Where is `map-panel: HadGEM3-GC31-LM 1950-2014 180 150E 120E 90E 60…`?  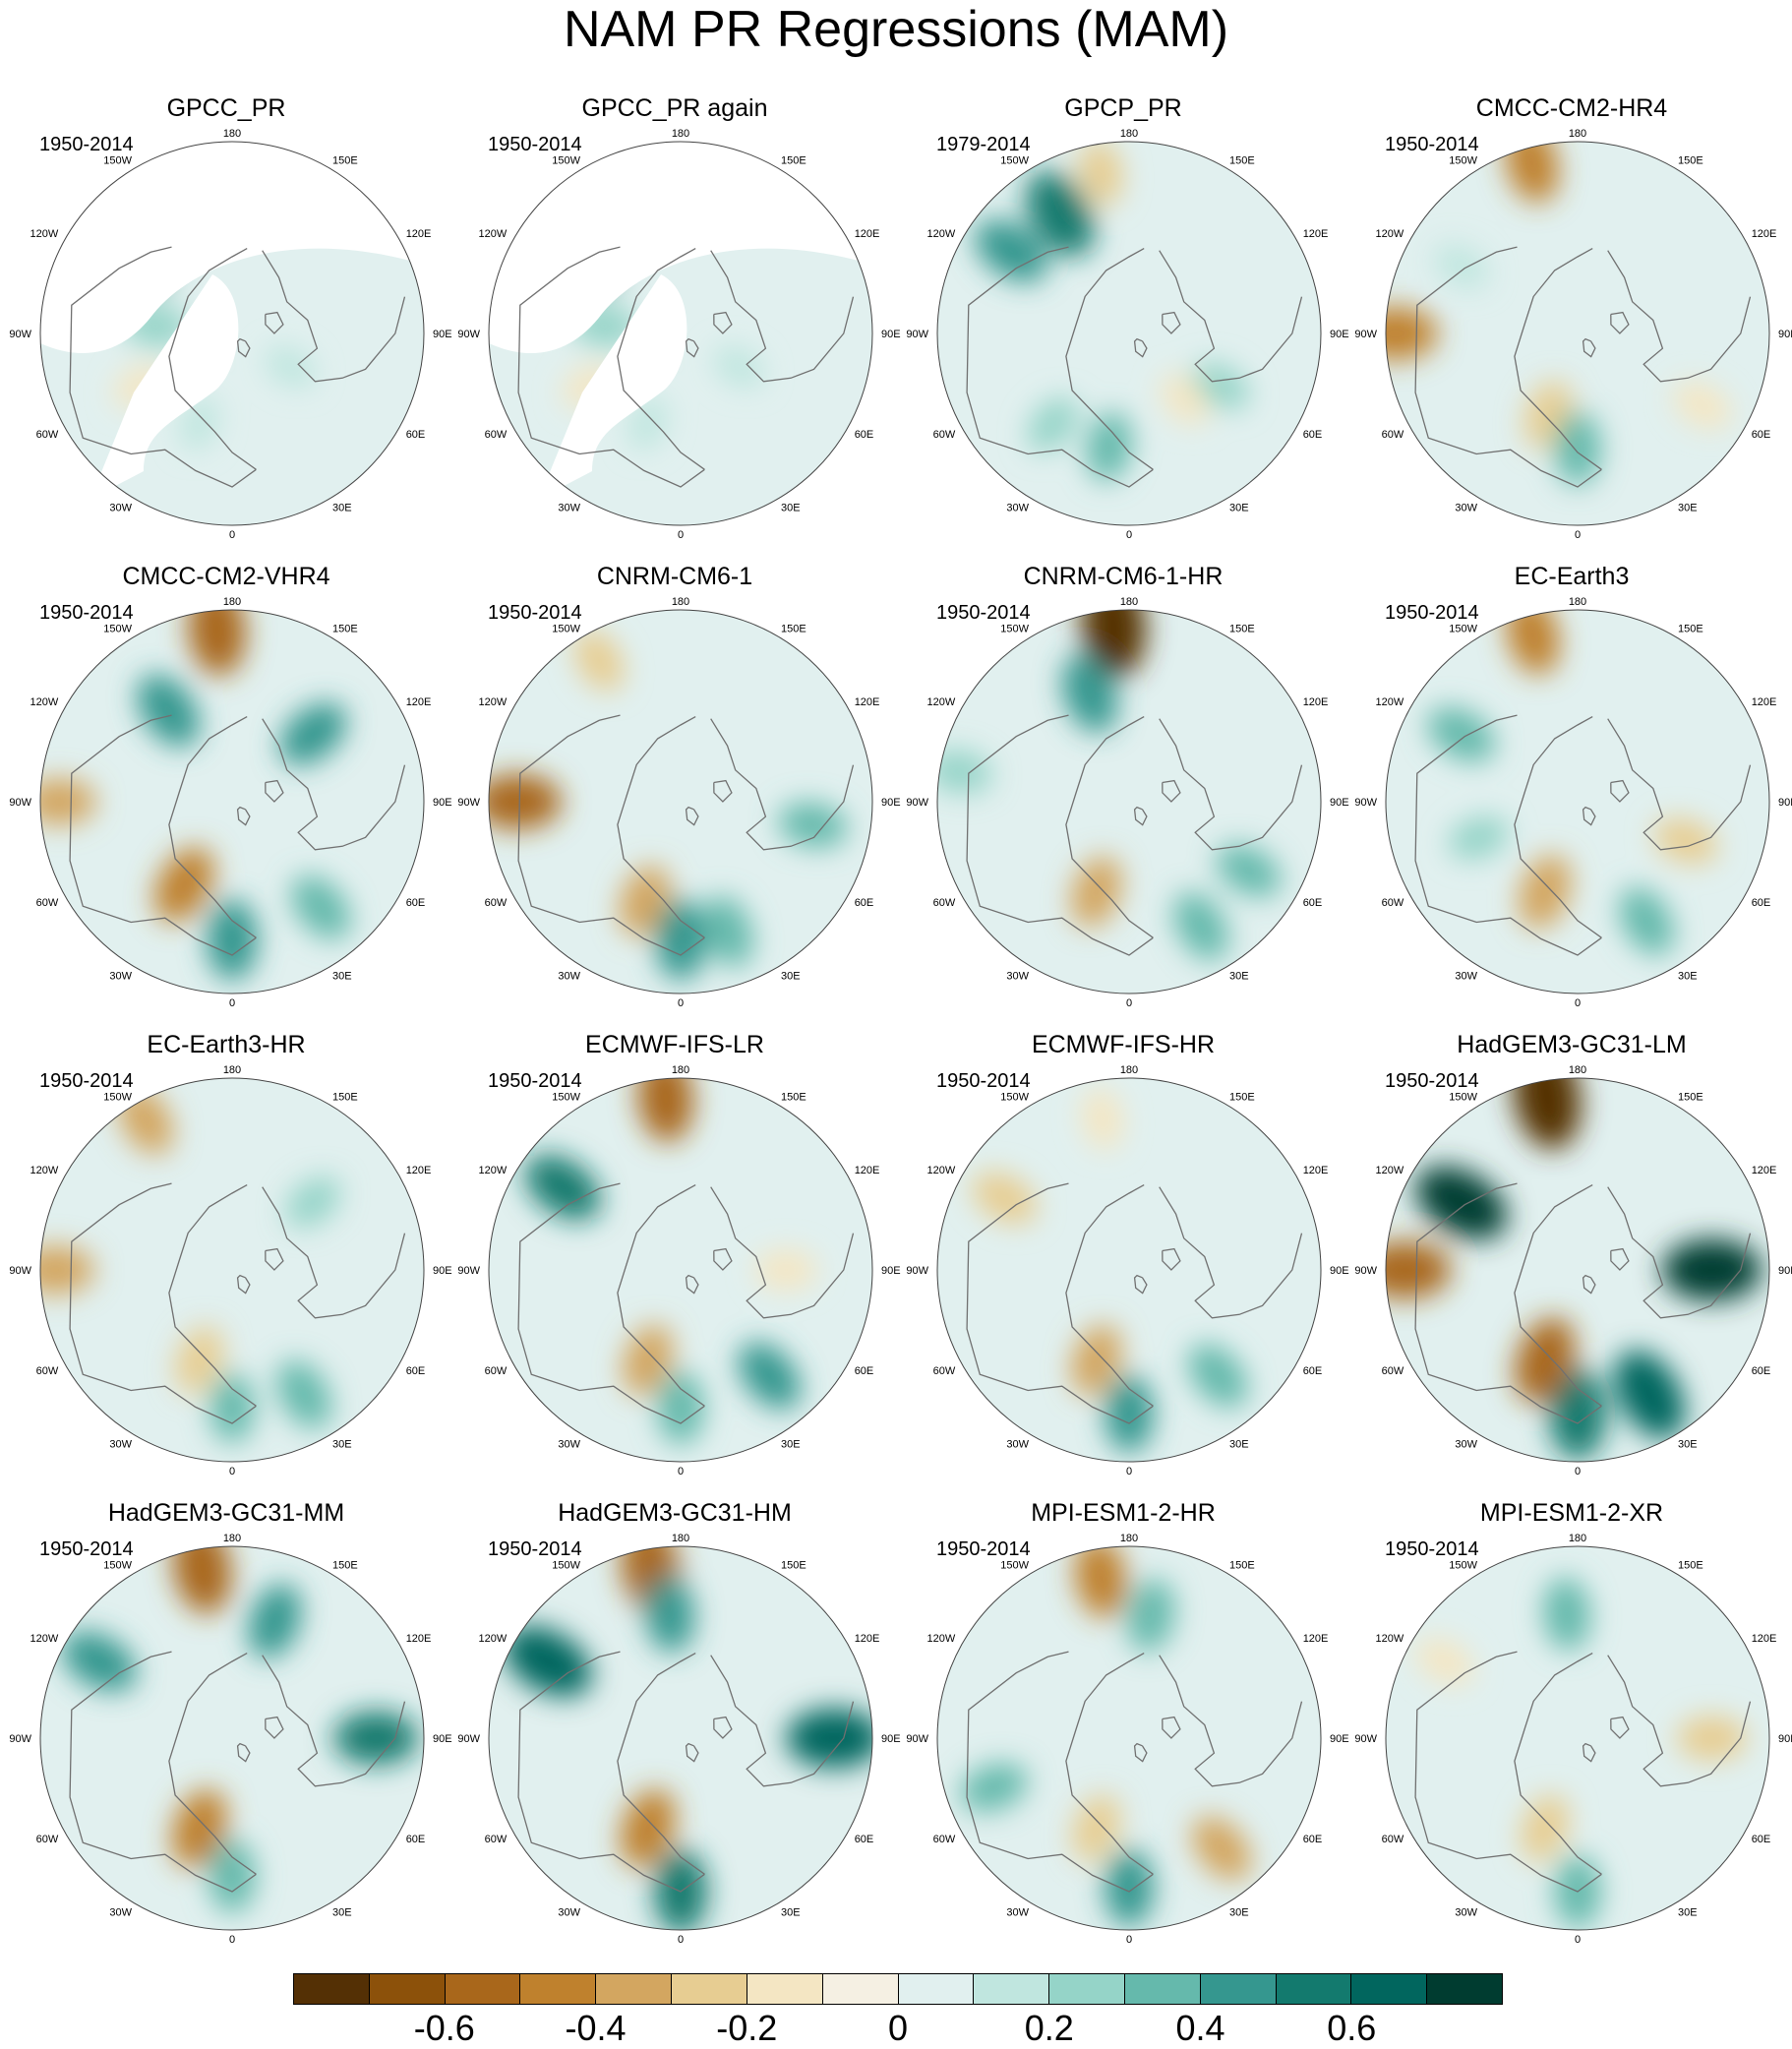 map-panel: HadGEM3-GC31-LM 1950-2014 180 150E 120E 90E 60… is located at coordinates (1569, 1263).